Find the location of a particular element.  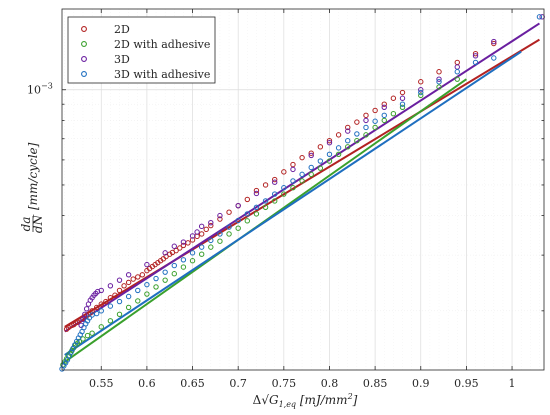

x-tick-label-1: 0.6 is located at coordinates (147, 383).